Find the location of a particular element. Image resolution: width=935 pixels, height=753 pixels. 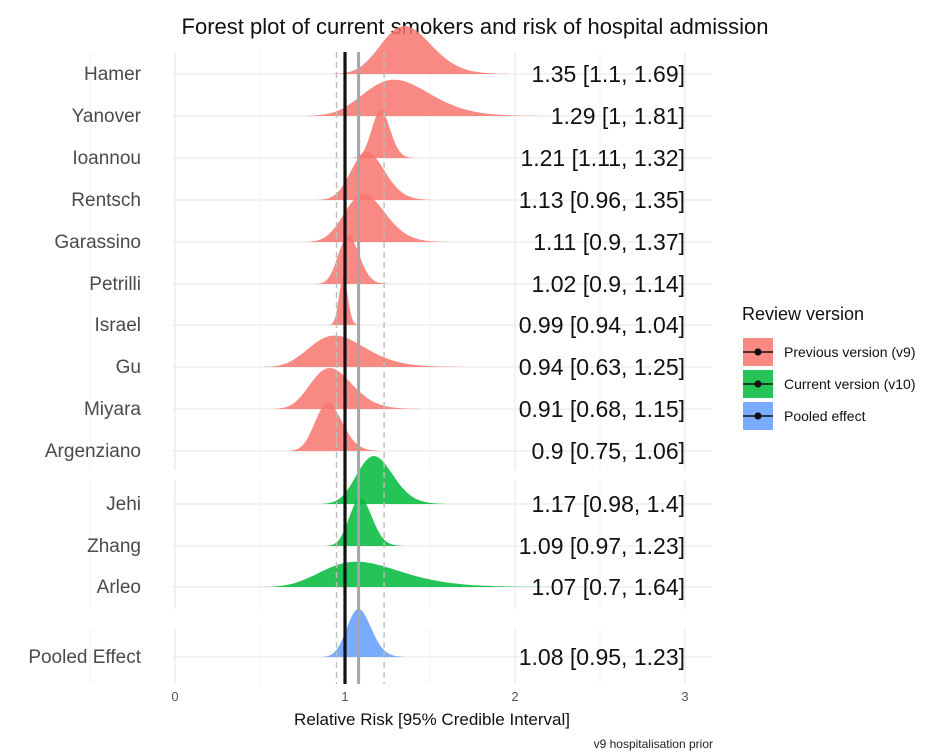

density-ridge-ioannou is located at coordinates (383, 134).